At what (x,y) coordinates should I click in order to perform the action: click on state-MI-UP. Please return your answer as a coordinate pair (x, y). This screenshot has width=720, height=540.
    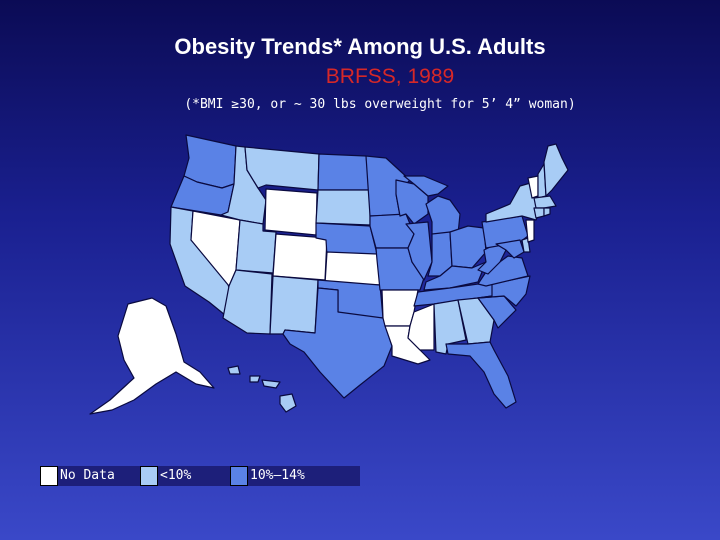
    Looking at the image, I should click on (426, 186).